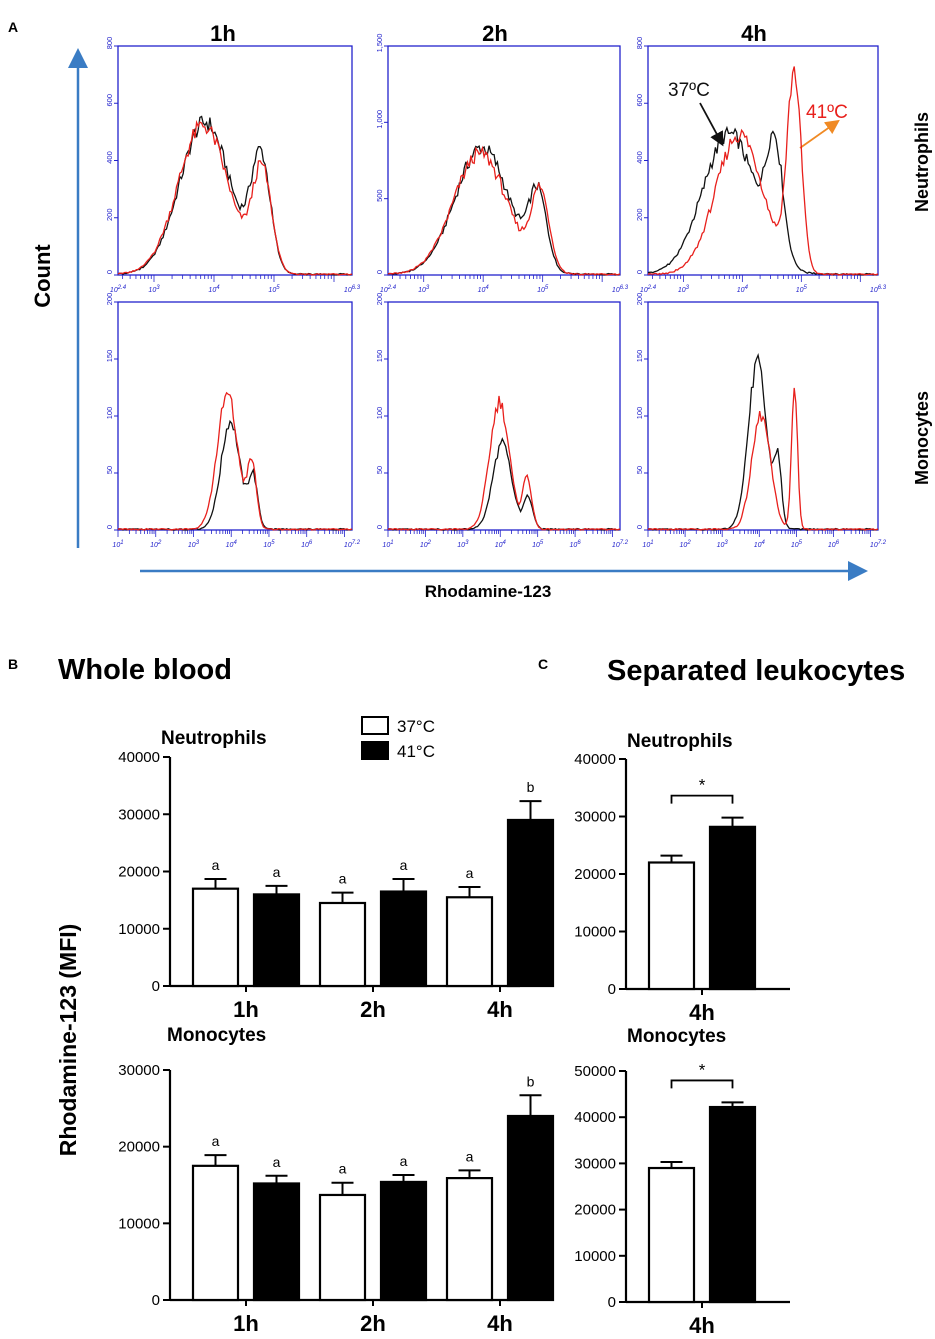  What do you see at coordinates (416, 751) in the screenshot?
I see `legend-label-41c: 41°C` at bounding box center [416, 751].